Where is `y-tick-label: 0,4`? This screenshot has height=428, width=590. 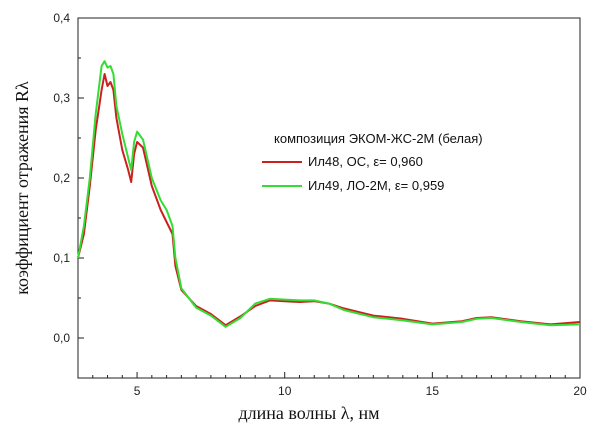 y-tick-label: 0,4 is located at coordinates (61, 18).